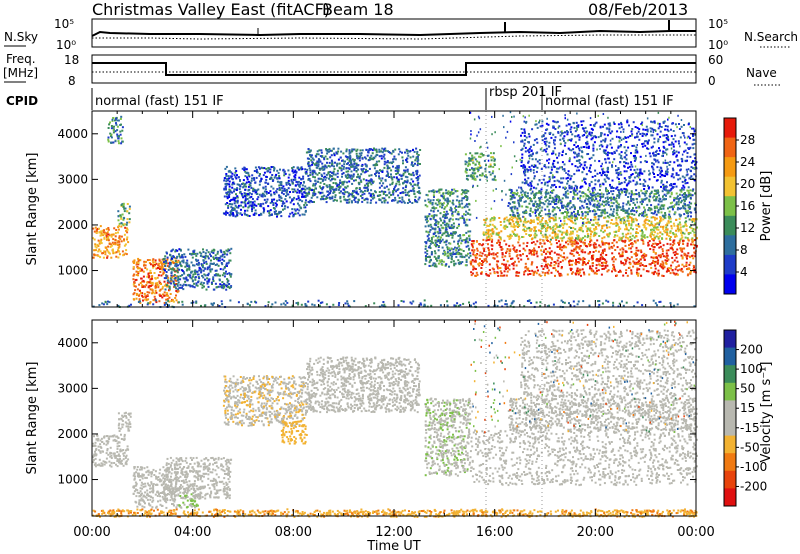  What do you see at coordinates (609, 101) in the screenshot?
I see `cpid-segment-3: normal (fast) 151 IF` at bounding box center [609, 101].